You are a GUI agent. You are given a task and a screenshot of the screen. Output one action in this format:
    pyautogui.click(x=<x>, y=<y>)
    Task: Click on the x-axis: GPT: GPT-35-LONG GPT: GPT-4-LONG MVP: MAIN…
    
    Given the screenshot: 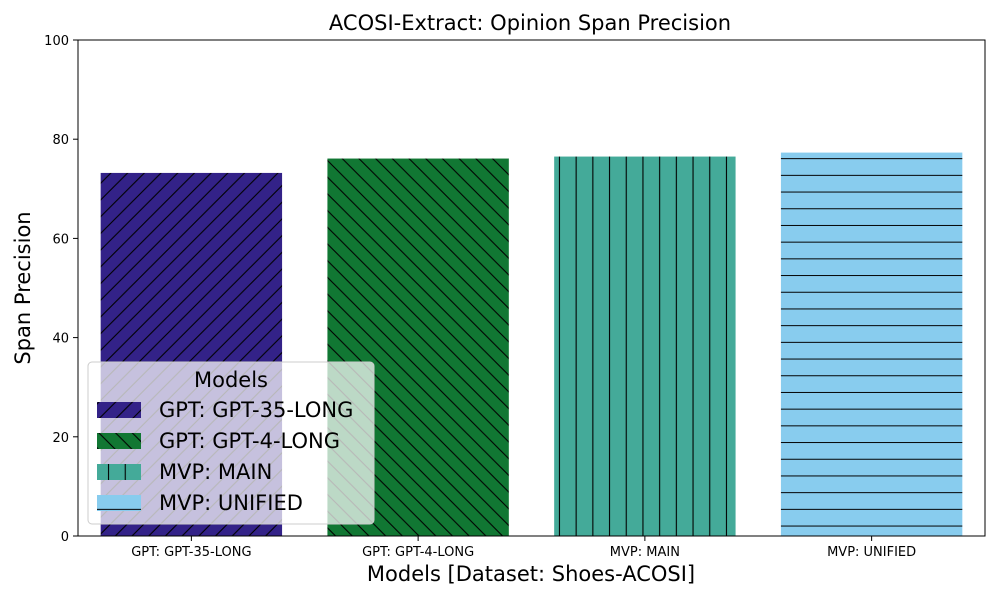 What is the action you would take?
    pyautogui.click(x=523, y=548)
    